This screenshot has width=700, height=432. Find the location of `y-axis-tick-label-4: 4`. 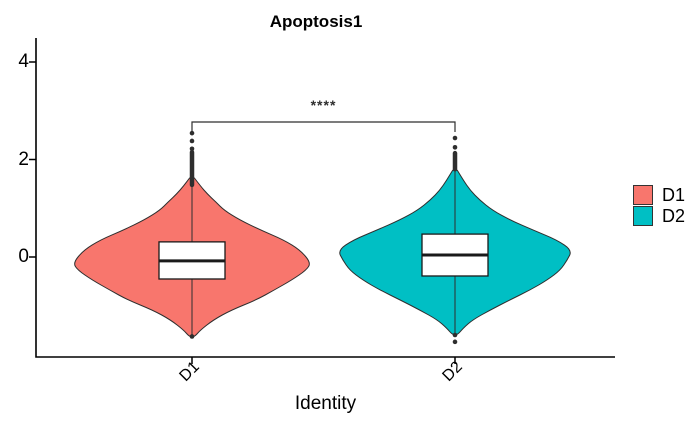

y-axis-tick-label-4: 4 is located at coordinates (23, 61).